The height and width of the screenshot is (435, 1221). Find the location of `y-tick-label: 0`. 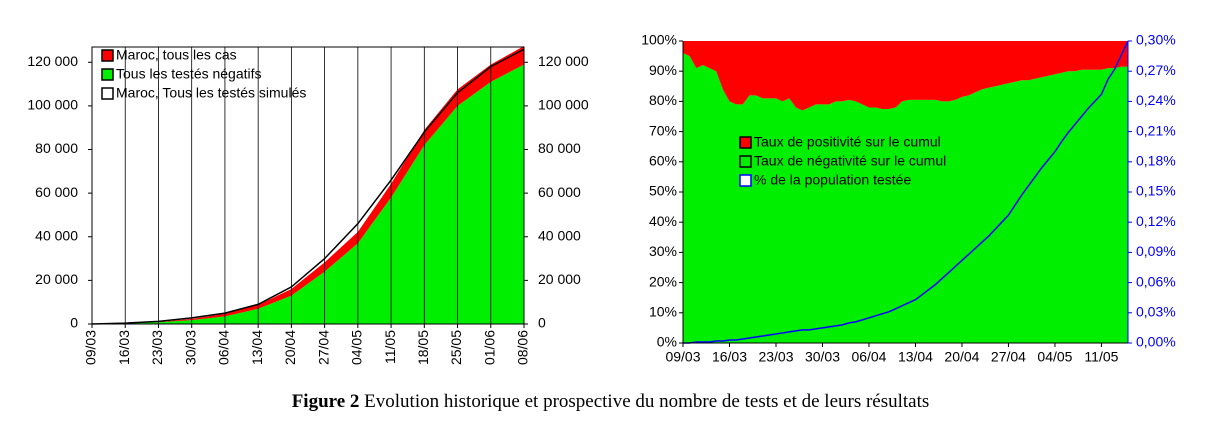

y-tick-label: 0 is located at coordinates (74, 323).